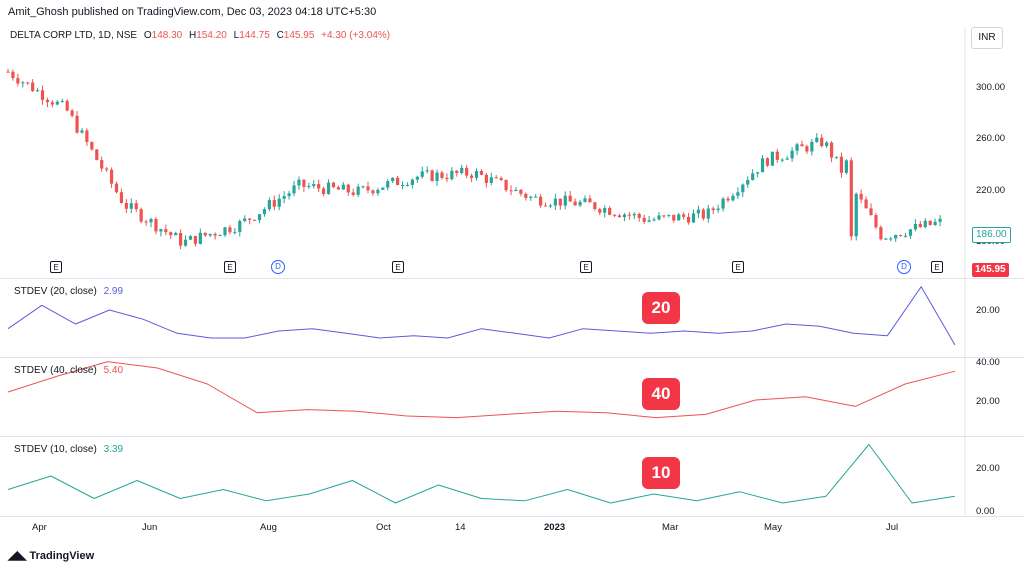 This screenshot has width=1024, height=570. Describe the element at coordinates (481, 474) in the screenshot. I see `stdev10-line` at that location.